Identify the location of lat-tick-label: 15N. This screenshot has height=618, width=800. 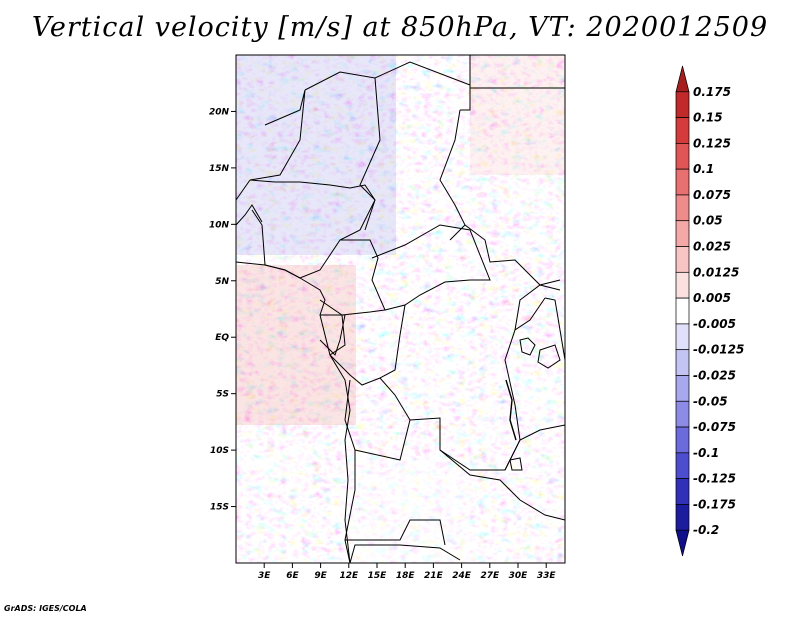
(219, 169).